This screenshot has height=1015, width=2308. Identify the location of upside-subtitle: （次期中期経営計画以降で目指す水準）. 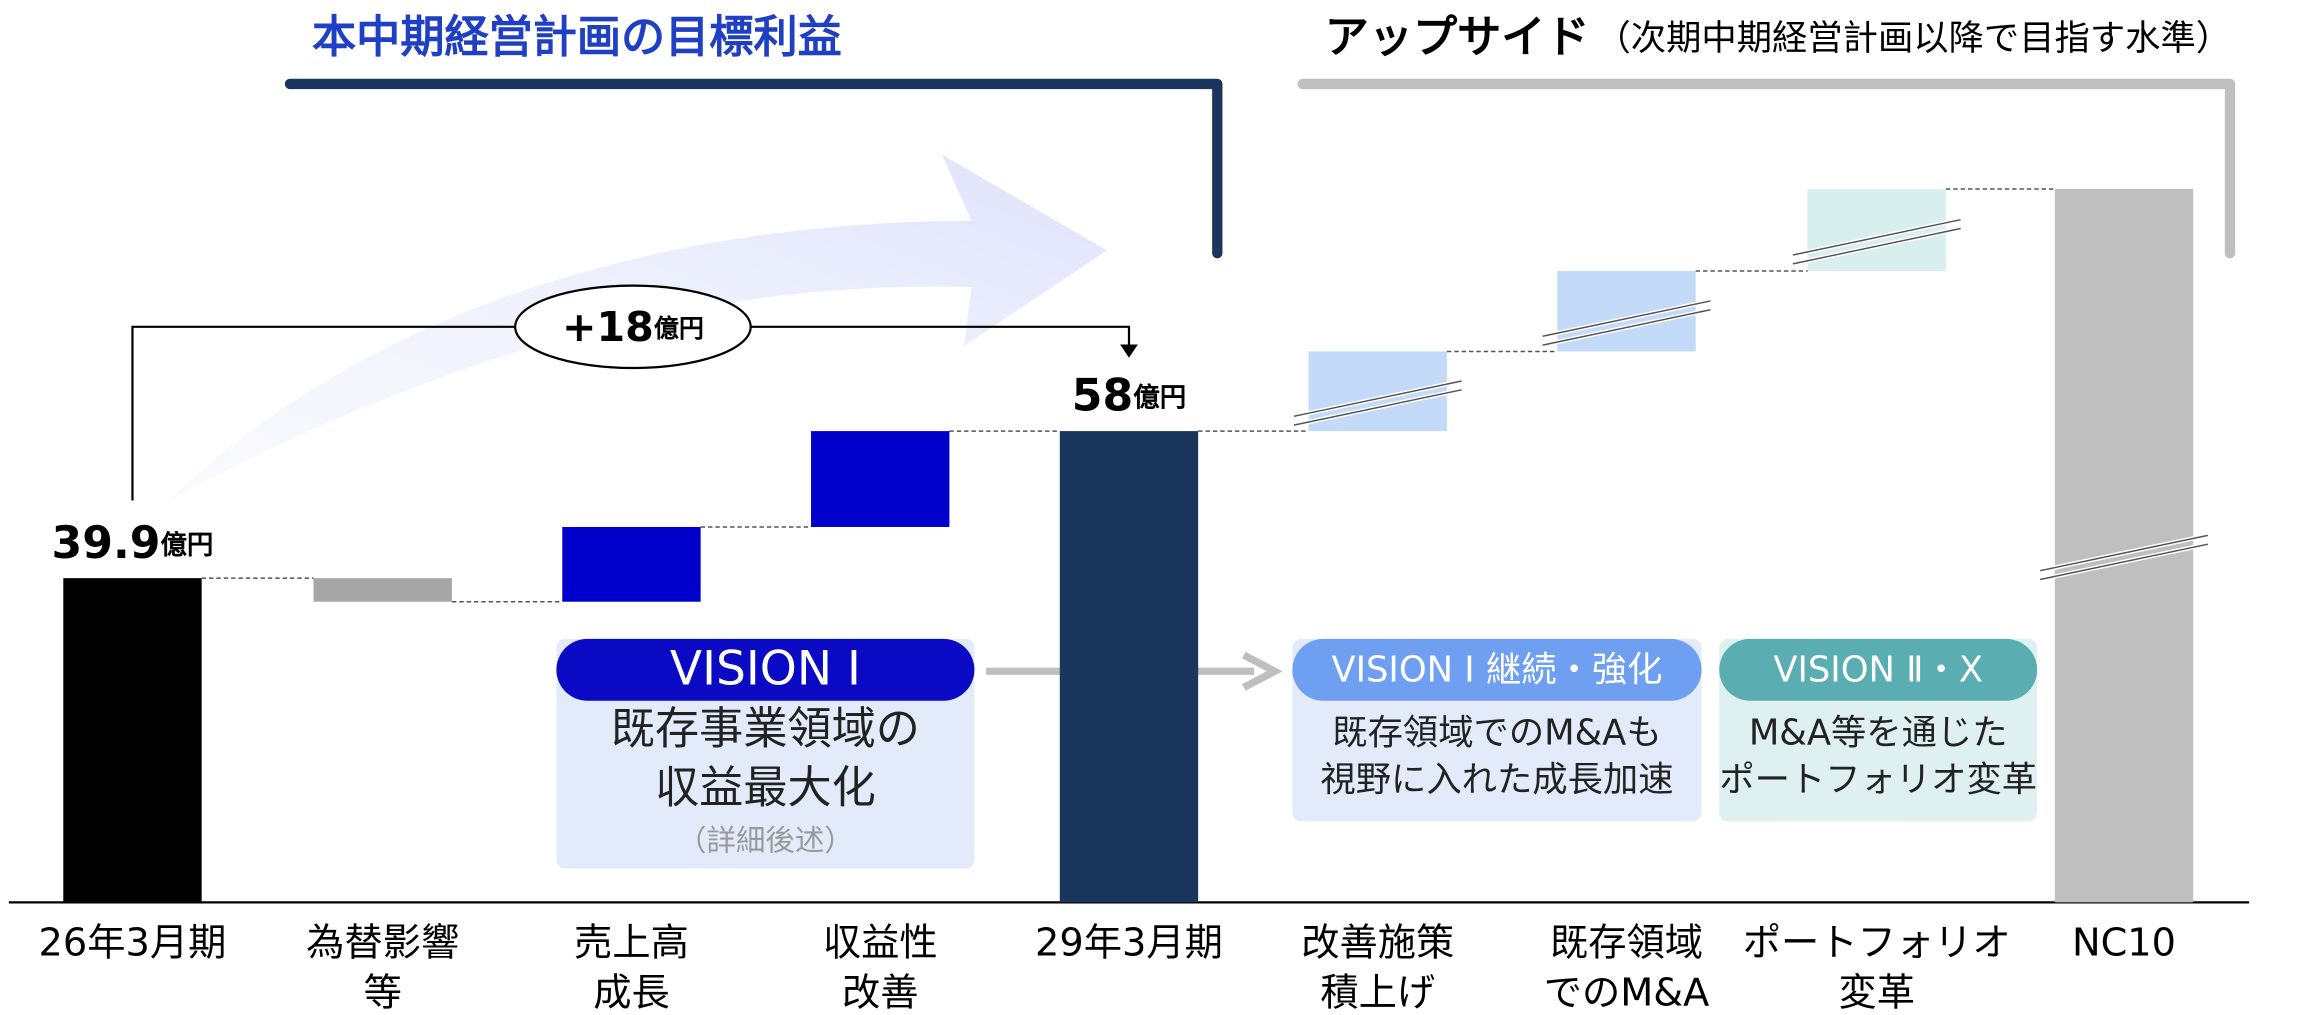
(1913, 38).